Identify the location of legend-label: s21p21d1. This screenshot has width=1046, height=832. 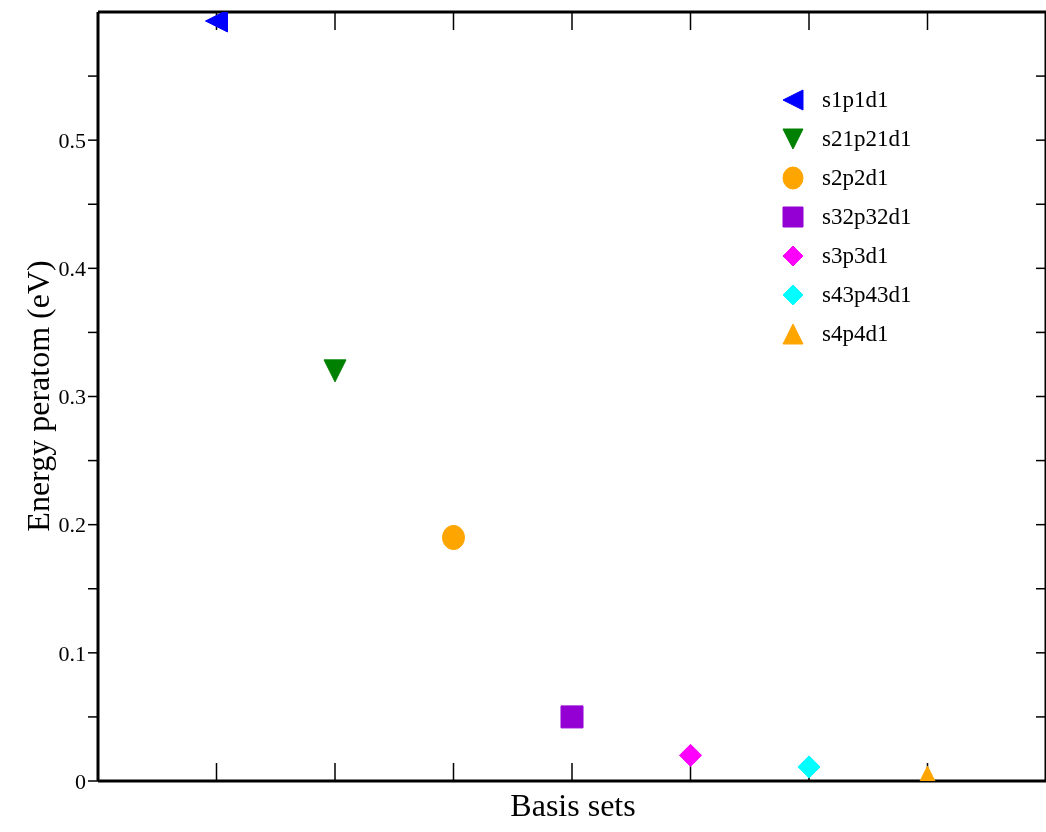
(867, 138).